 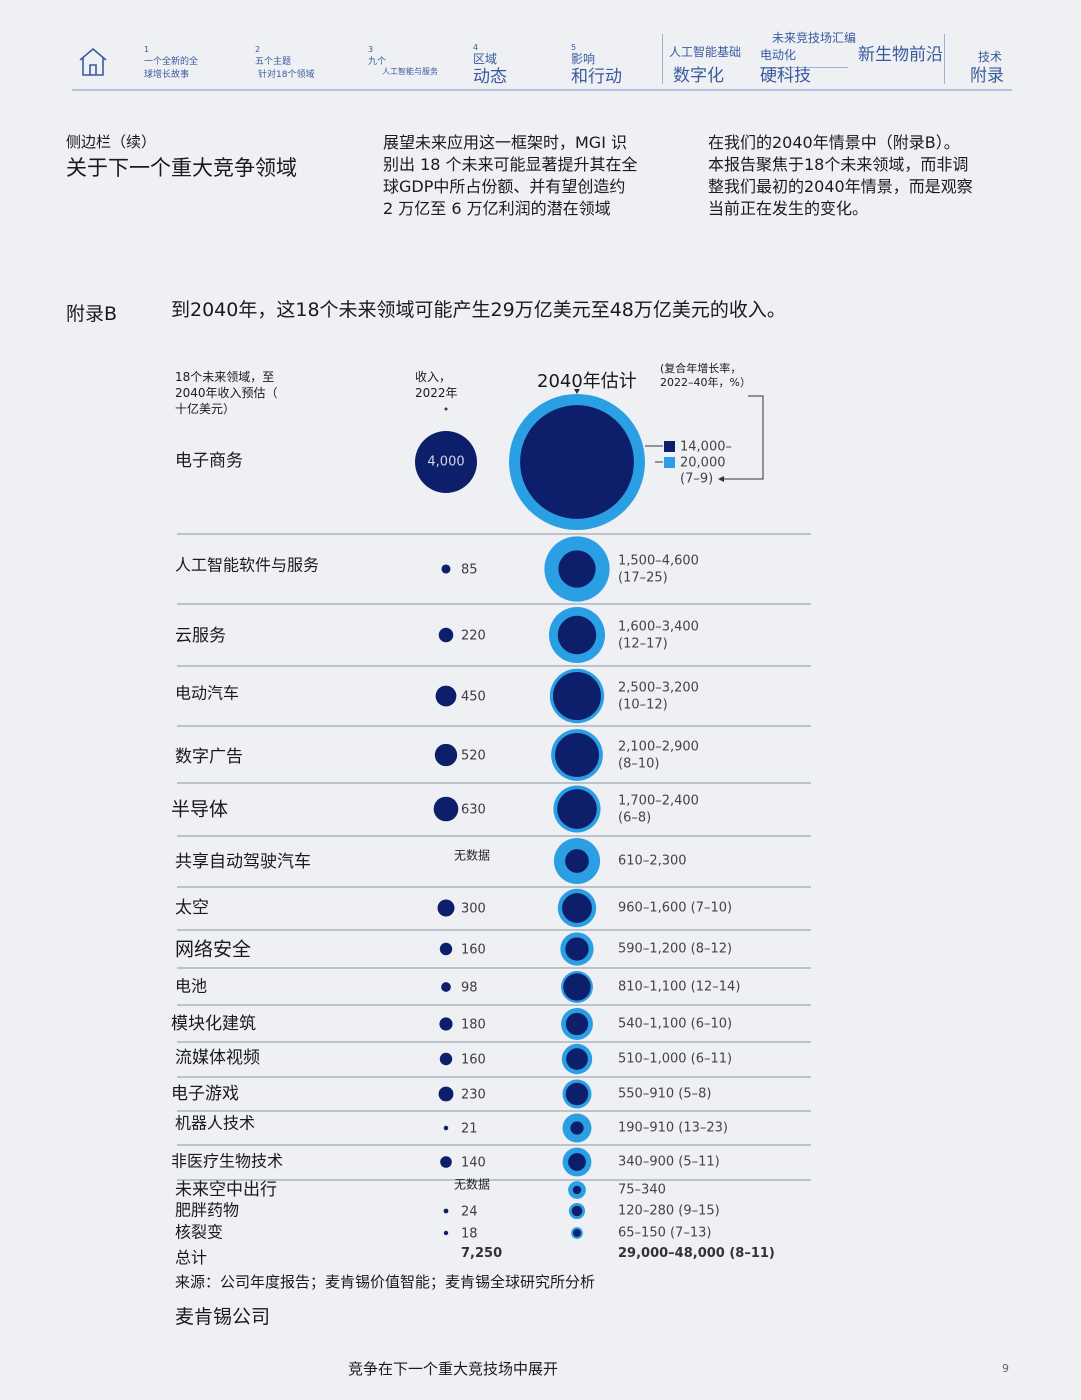 What do you see at coordinates (192, 908) in the screenshot?
I see `row-label: 太空` at bounding box center [192, 908].